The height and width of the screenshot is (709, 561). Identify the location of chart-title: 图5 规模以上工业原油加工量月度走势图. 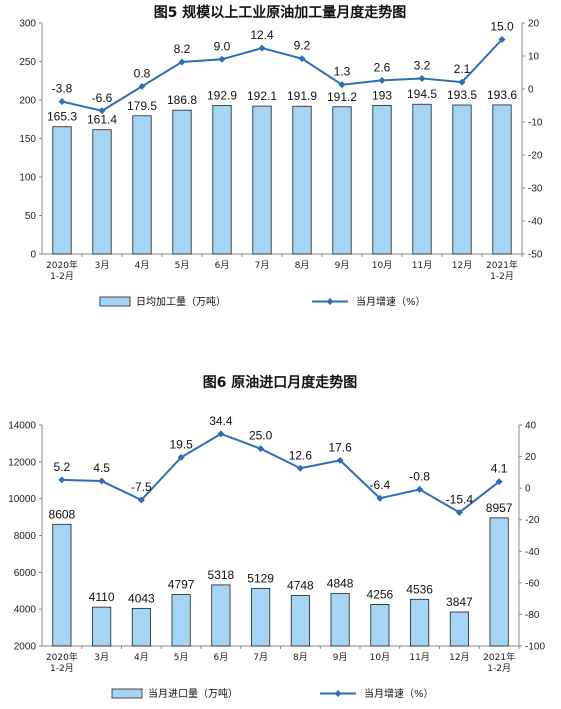
(280, 12).